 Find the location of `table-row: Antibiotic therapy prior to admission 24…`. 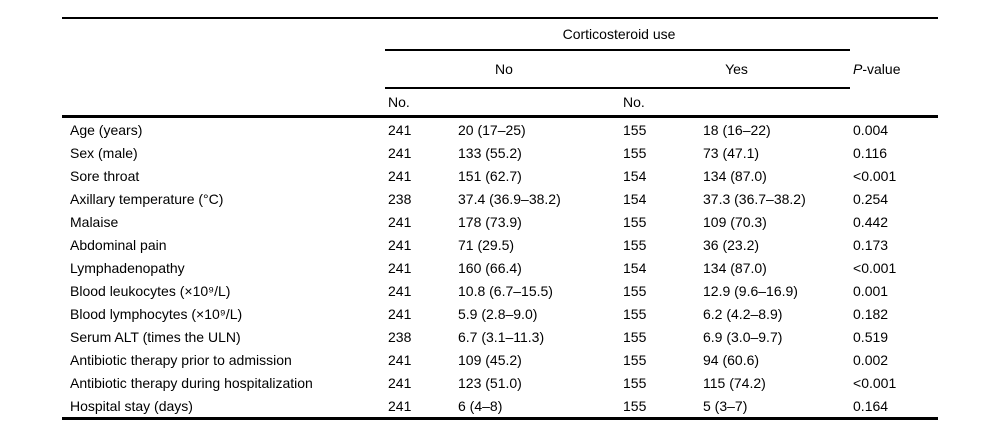

table-row: Antibiotic therapy prior to admission 24… is located at coordinates (500, 359).